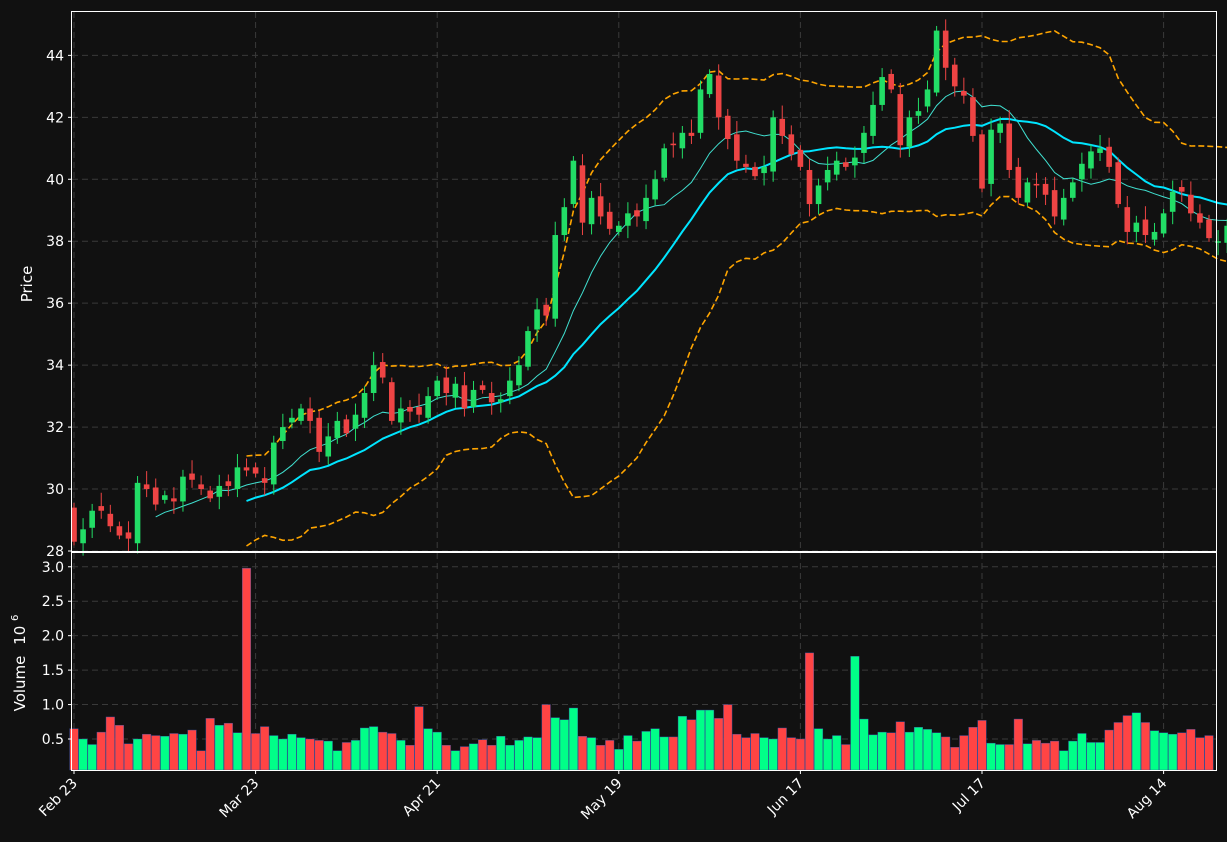 This screenshot has height=842, width=1227. What do you see at coordinates (27, 284) in the screenshot?
I see `price-axis-label: Price` at bounding box center [27, 284].